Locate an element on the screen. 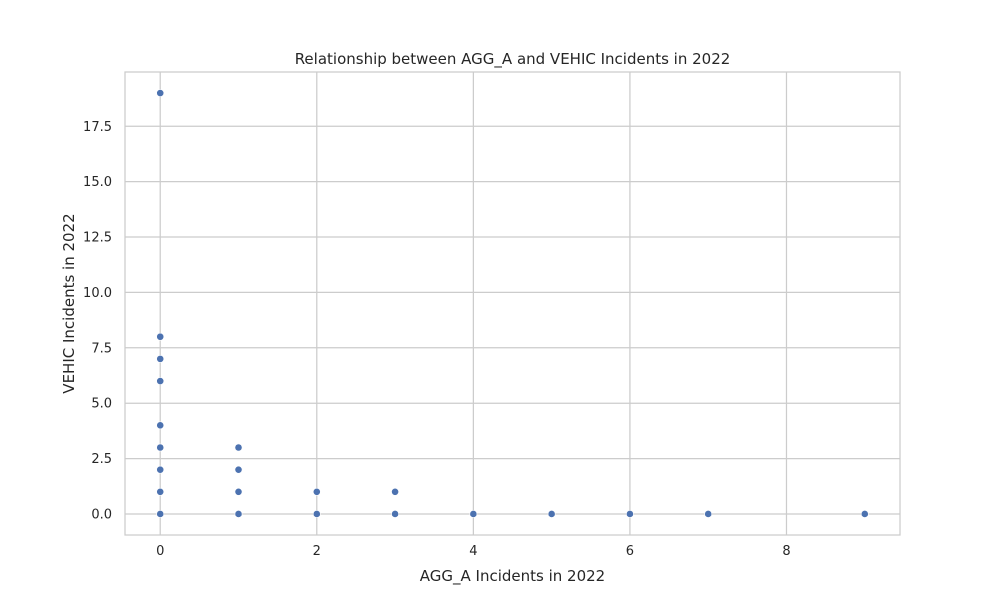 This screenshot has height=600, width=1000. y-tick-label: 2.5 is located at coordinates (101, 459).